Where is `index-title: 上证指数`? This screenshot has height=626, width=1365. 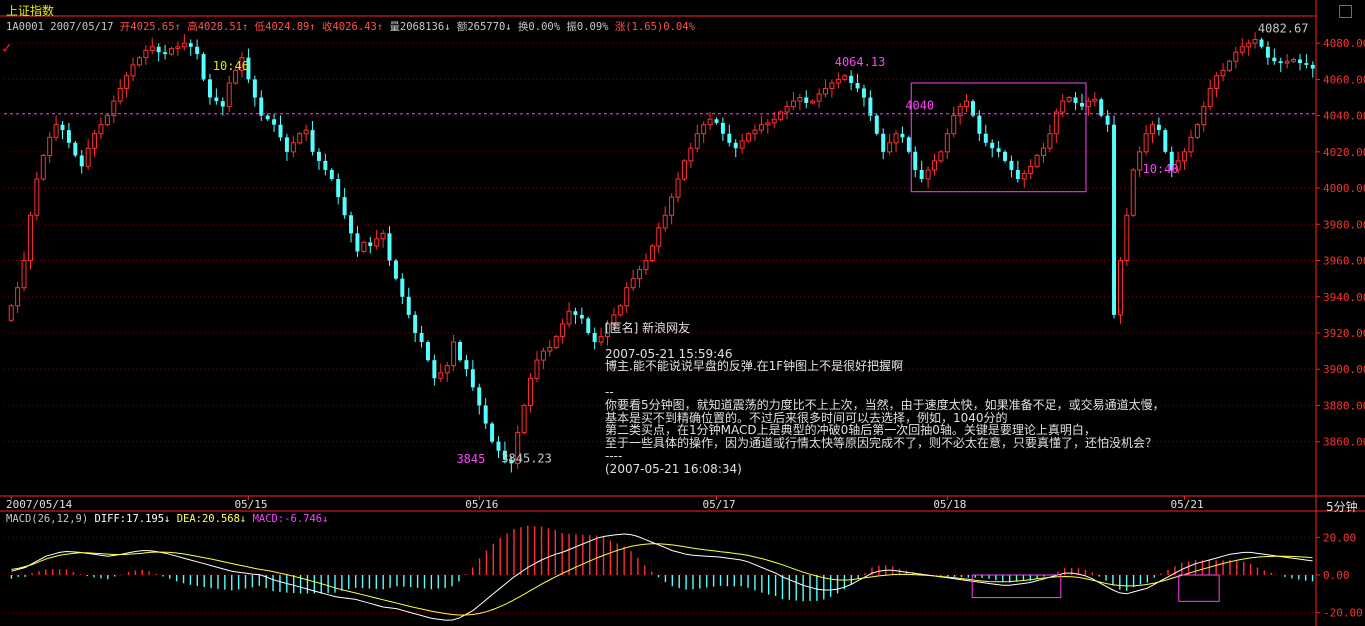 index-title: 上证指数 is located at coordinates (30, 11).